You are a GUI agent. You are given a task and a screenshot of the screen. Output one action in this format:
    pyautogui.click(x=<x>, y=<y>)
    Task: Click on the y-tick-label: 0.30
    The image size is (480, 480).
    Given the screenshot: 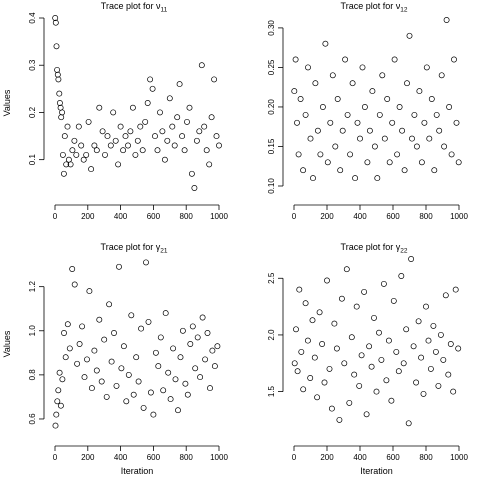 What is the action you would take?
    pyautogui.click(x=271, y=28)
    